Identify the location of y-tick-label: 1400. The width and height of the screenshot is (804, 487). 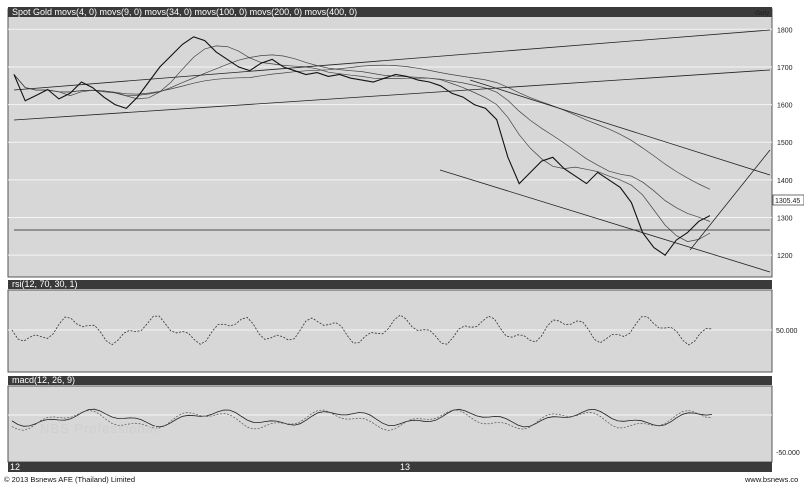
(785, 181).